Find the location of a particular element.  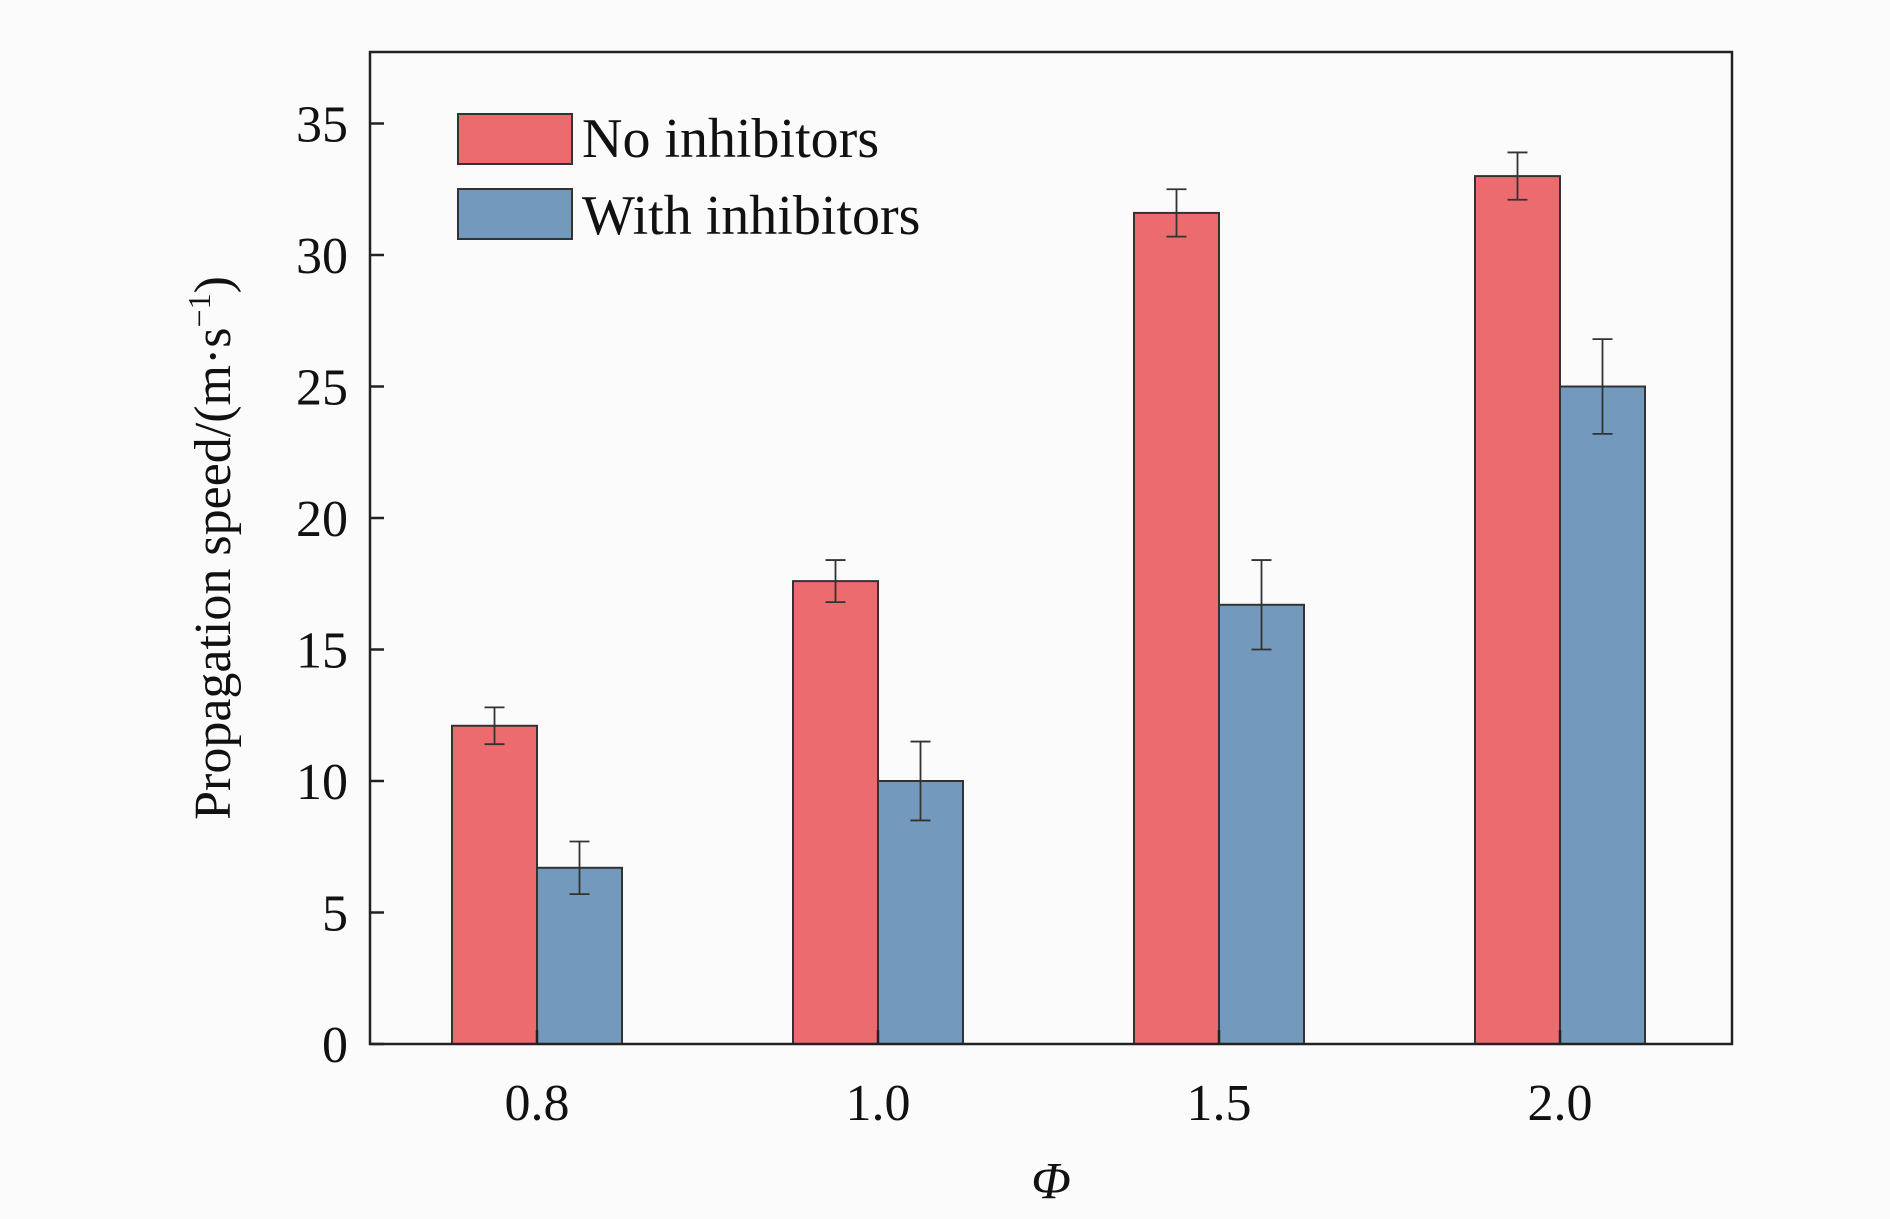

x-tick-label-2-0: 2.0 is located at coordinates (1560, 1103).